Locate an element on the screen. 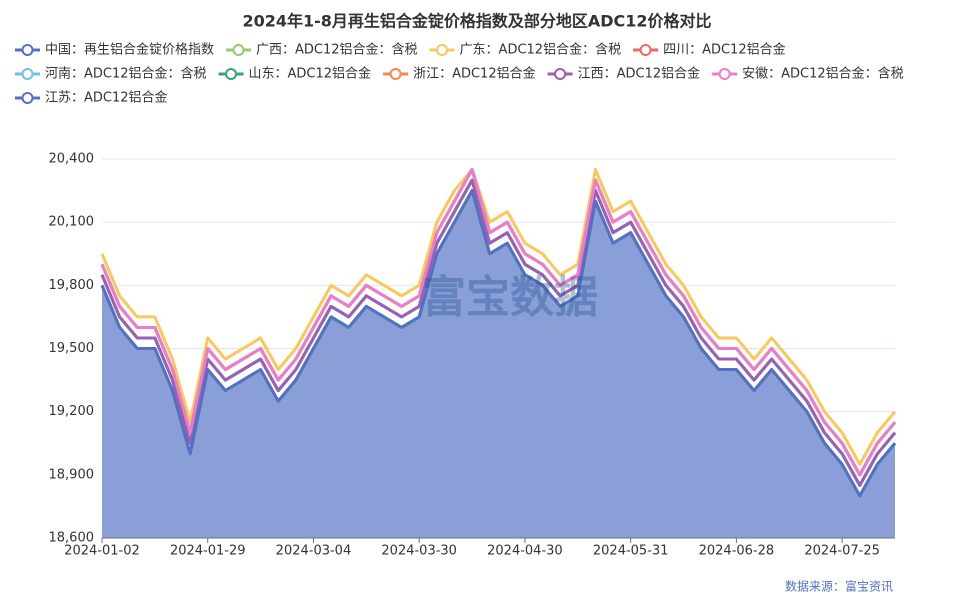 Image resolution: width=955 pixels, height=600 pixels. y-tick-label: 19,800 is located at coordinates (72, 285).